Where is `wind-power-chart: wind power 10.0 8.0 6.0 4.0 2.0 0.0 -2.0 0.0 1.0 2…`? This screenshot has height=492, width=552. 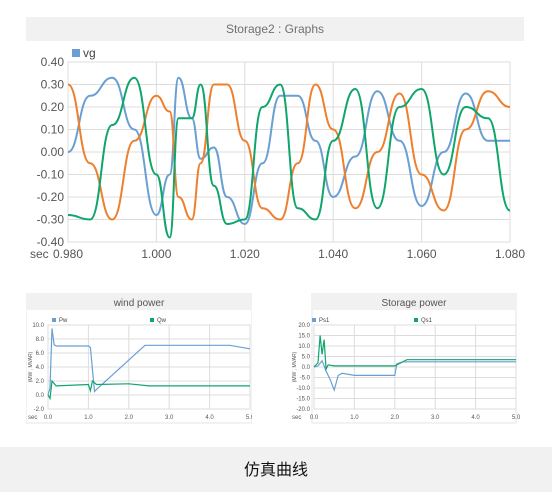
wind-power-chart: wind power 10.0 8.0 6.0 4.0 2.0 0.0 -2.0 0.0 1.0 2… is located at coordinates (140, 360).